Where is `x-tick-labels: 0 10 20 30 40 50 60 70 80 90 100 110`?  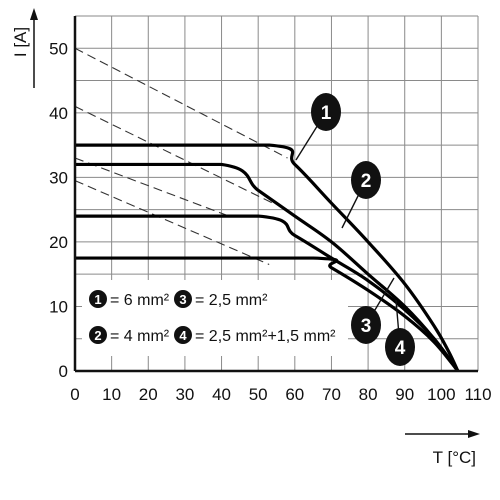 x-tick-labels: 0 10 20 30 40 50 60 70 80 90 100 110 is located at coordinates (280, 394).